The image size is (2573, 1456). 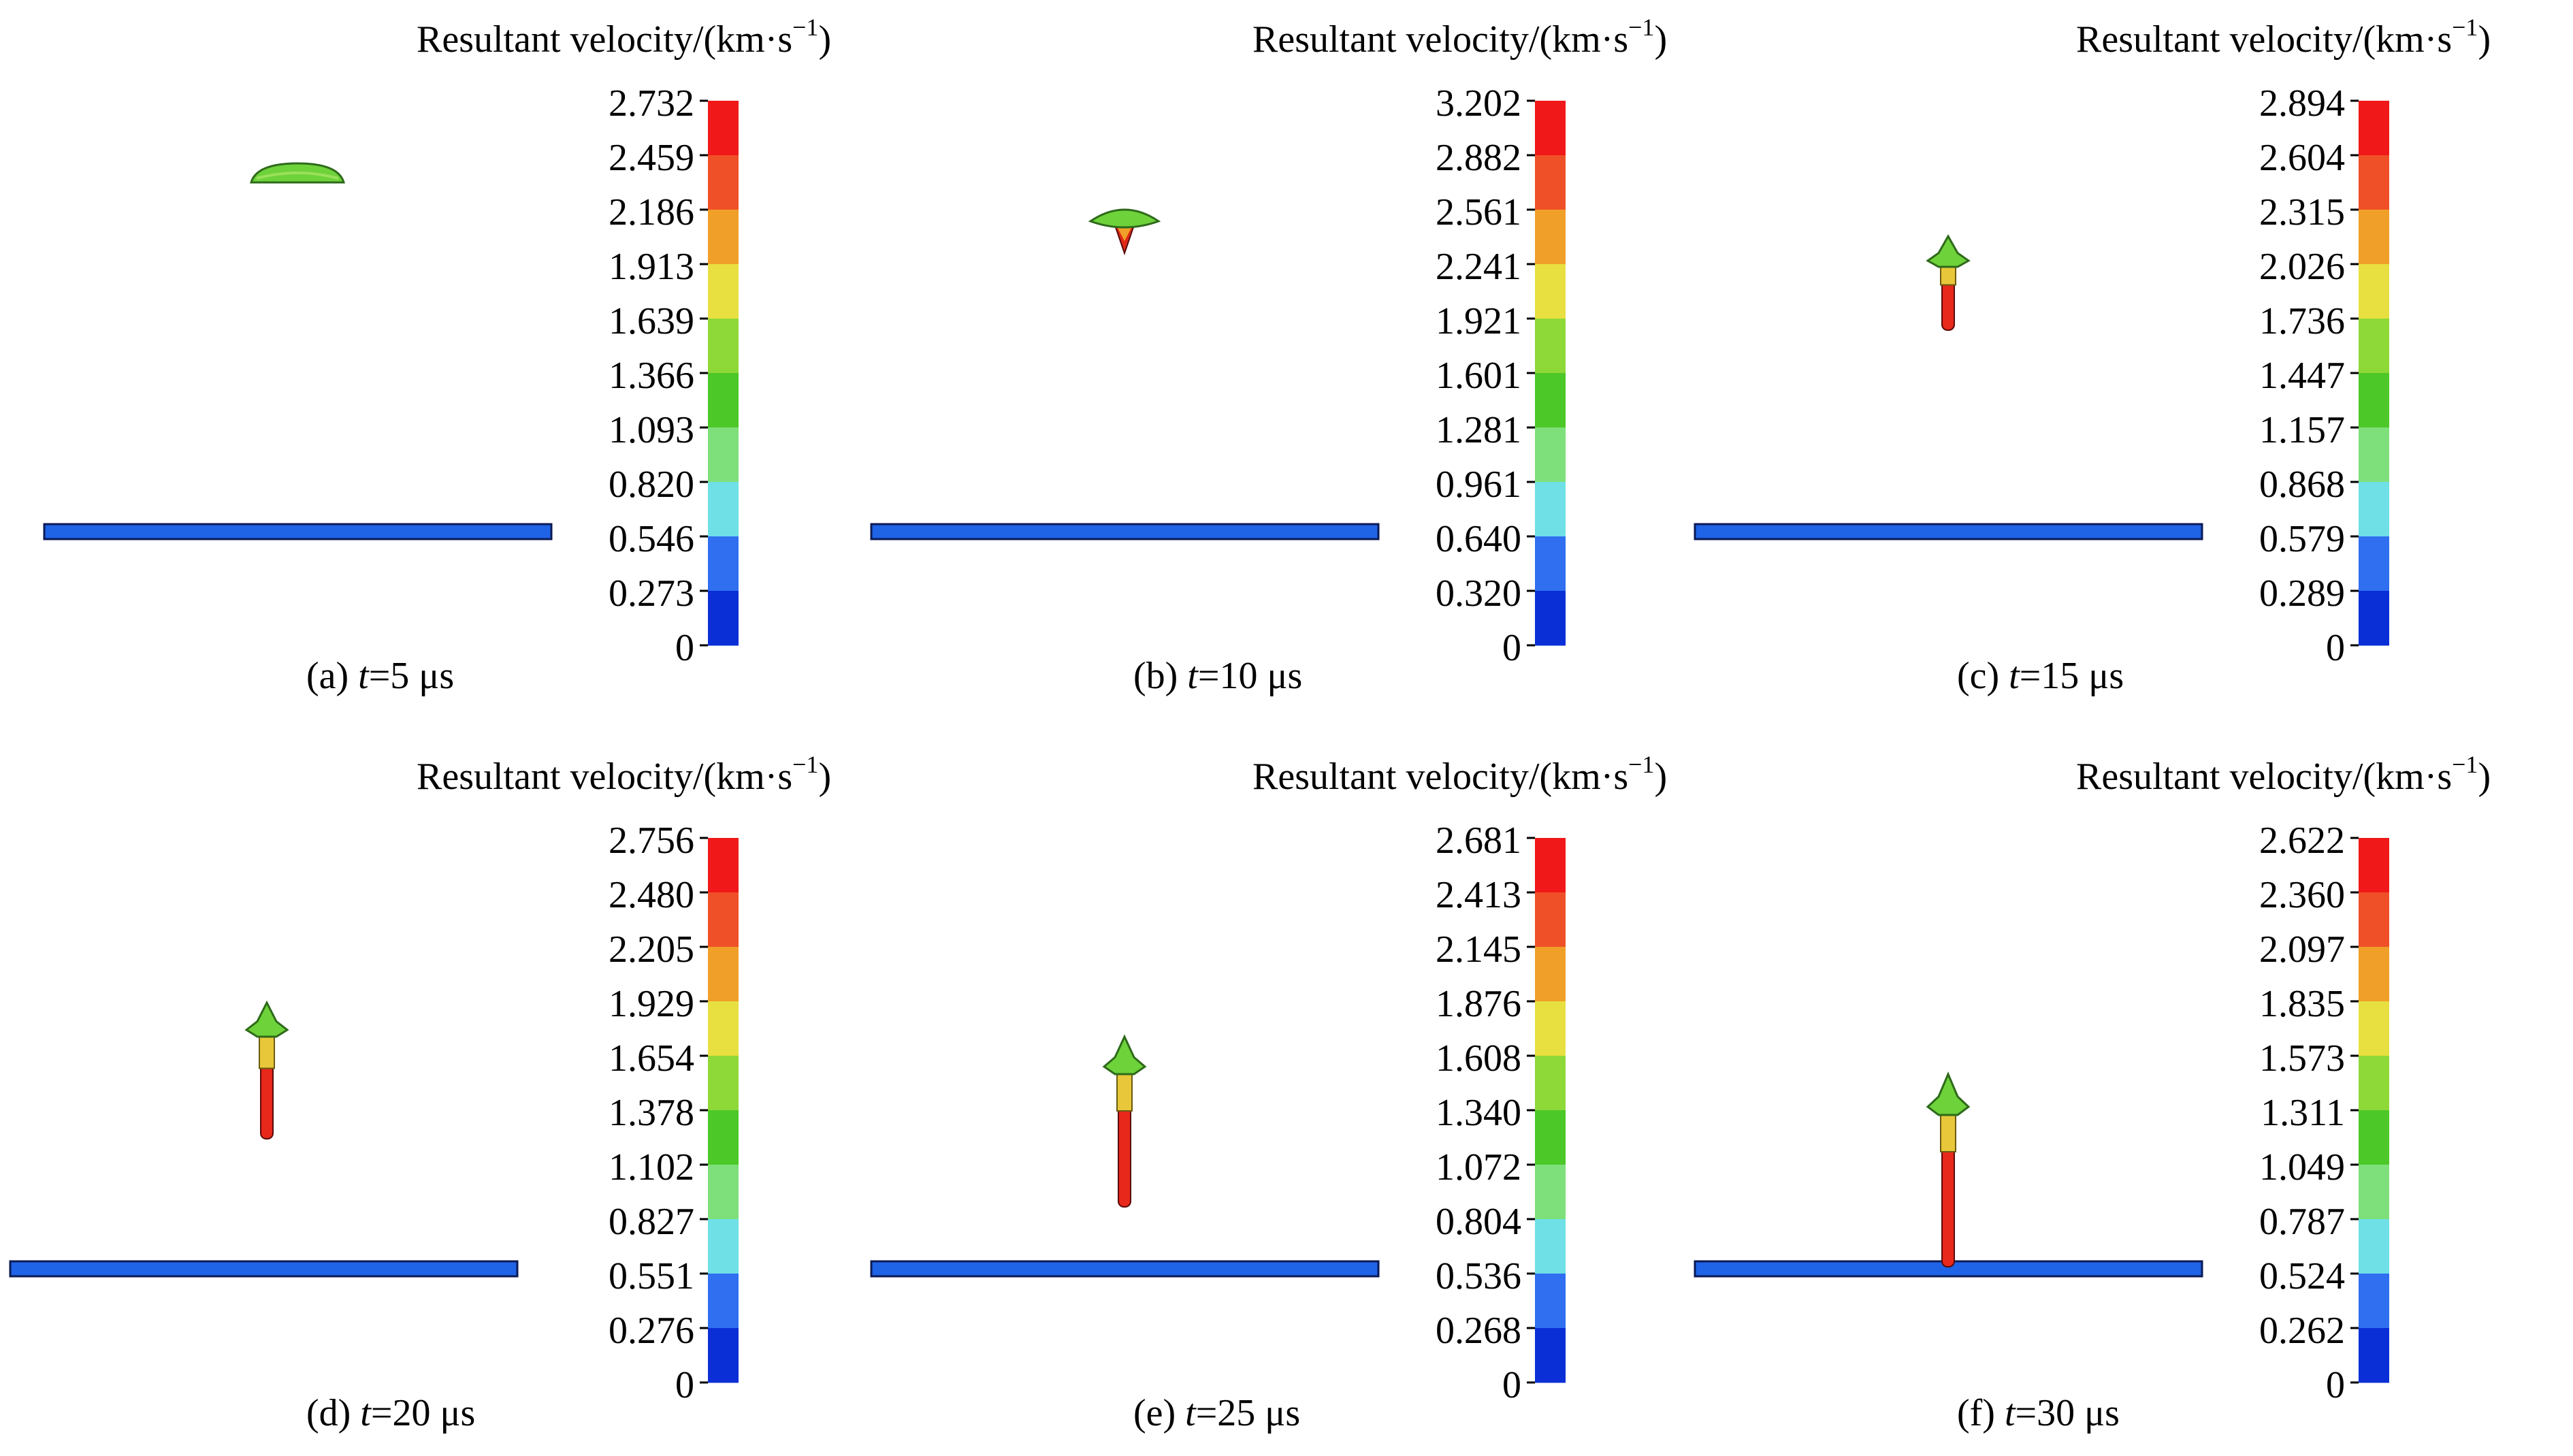 What do you see at coordinates (391, 1413) in the screenshot?
I see `panel-caption: (d) t=20 μs` at bounding box center [391, 1413].